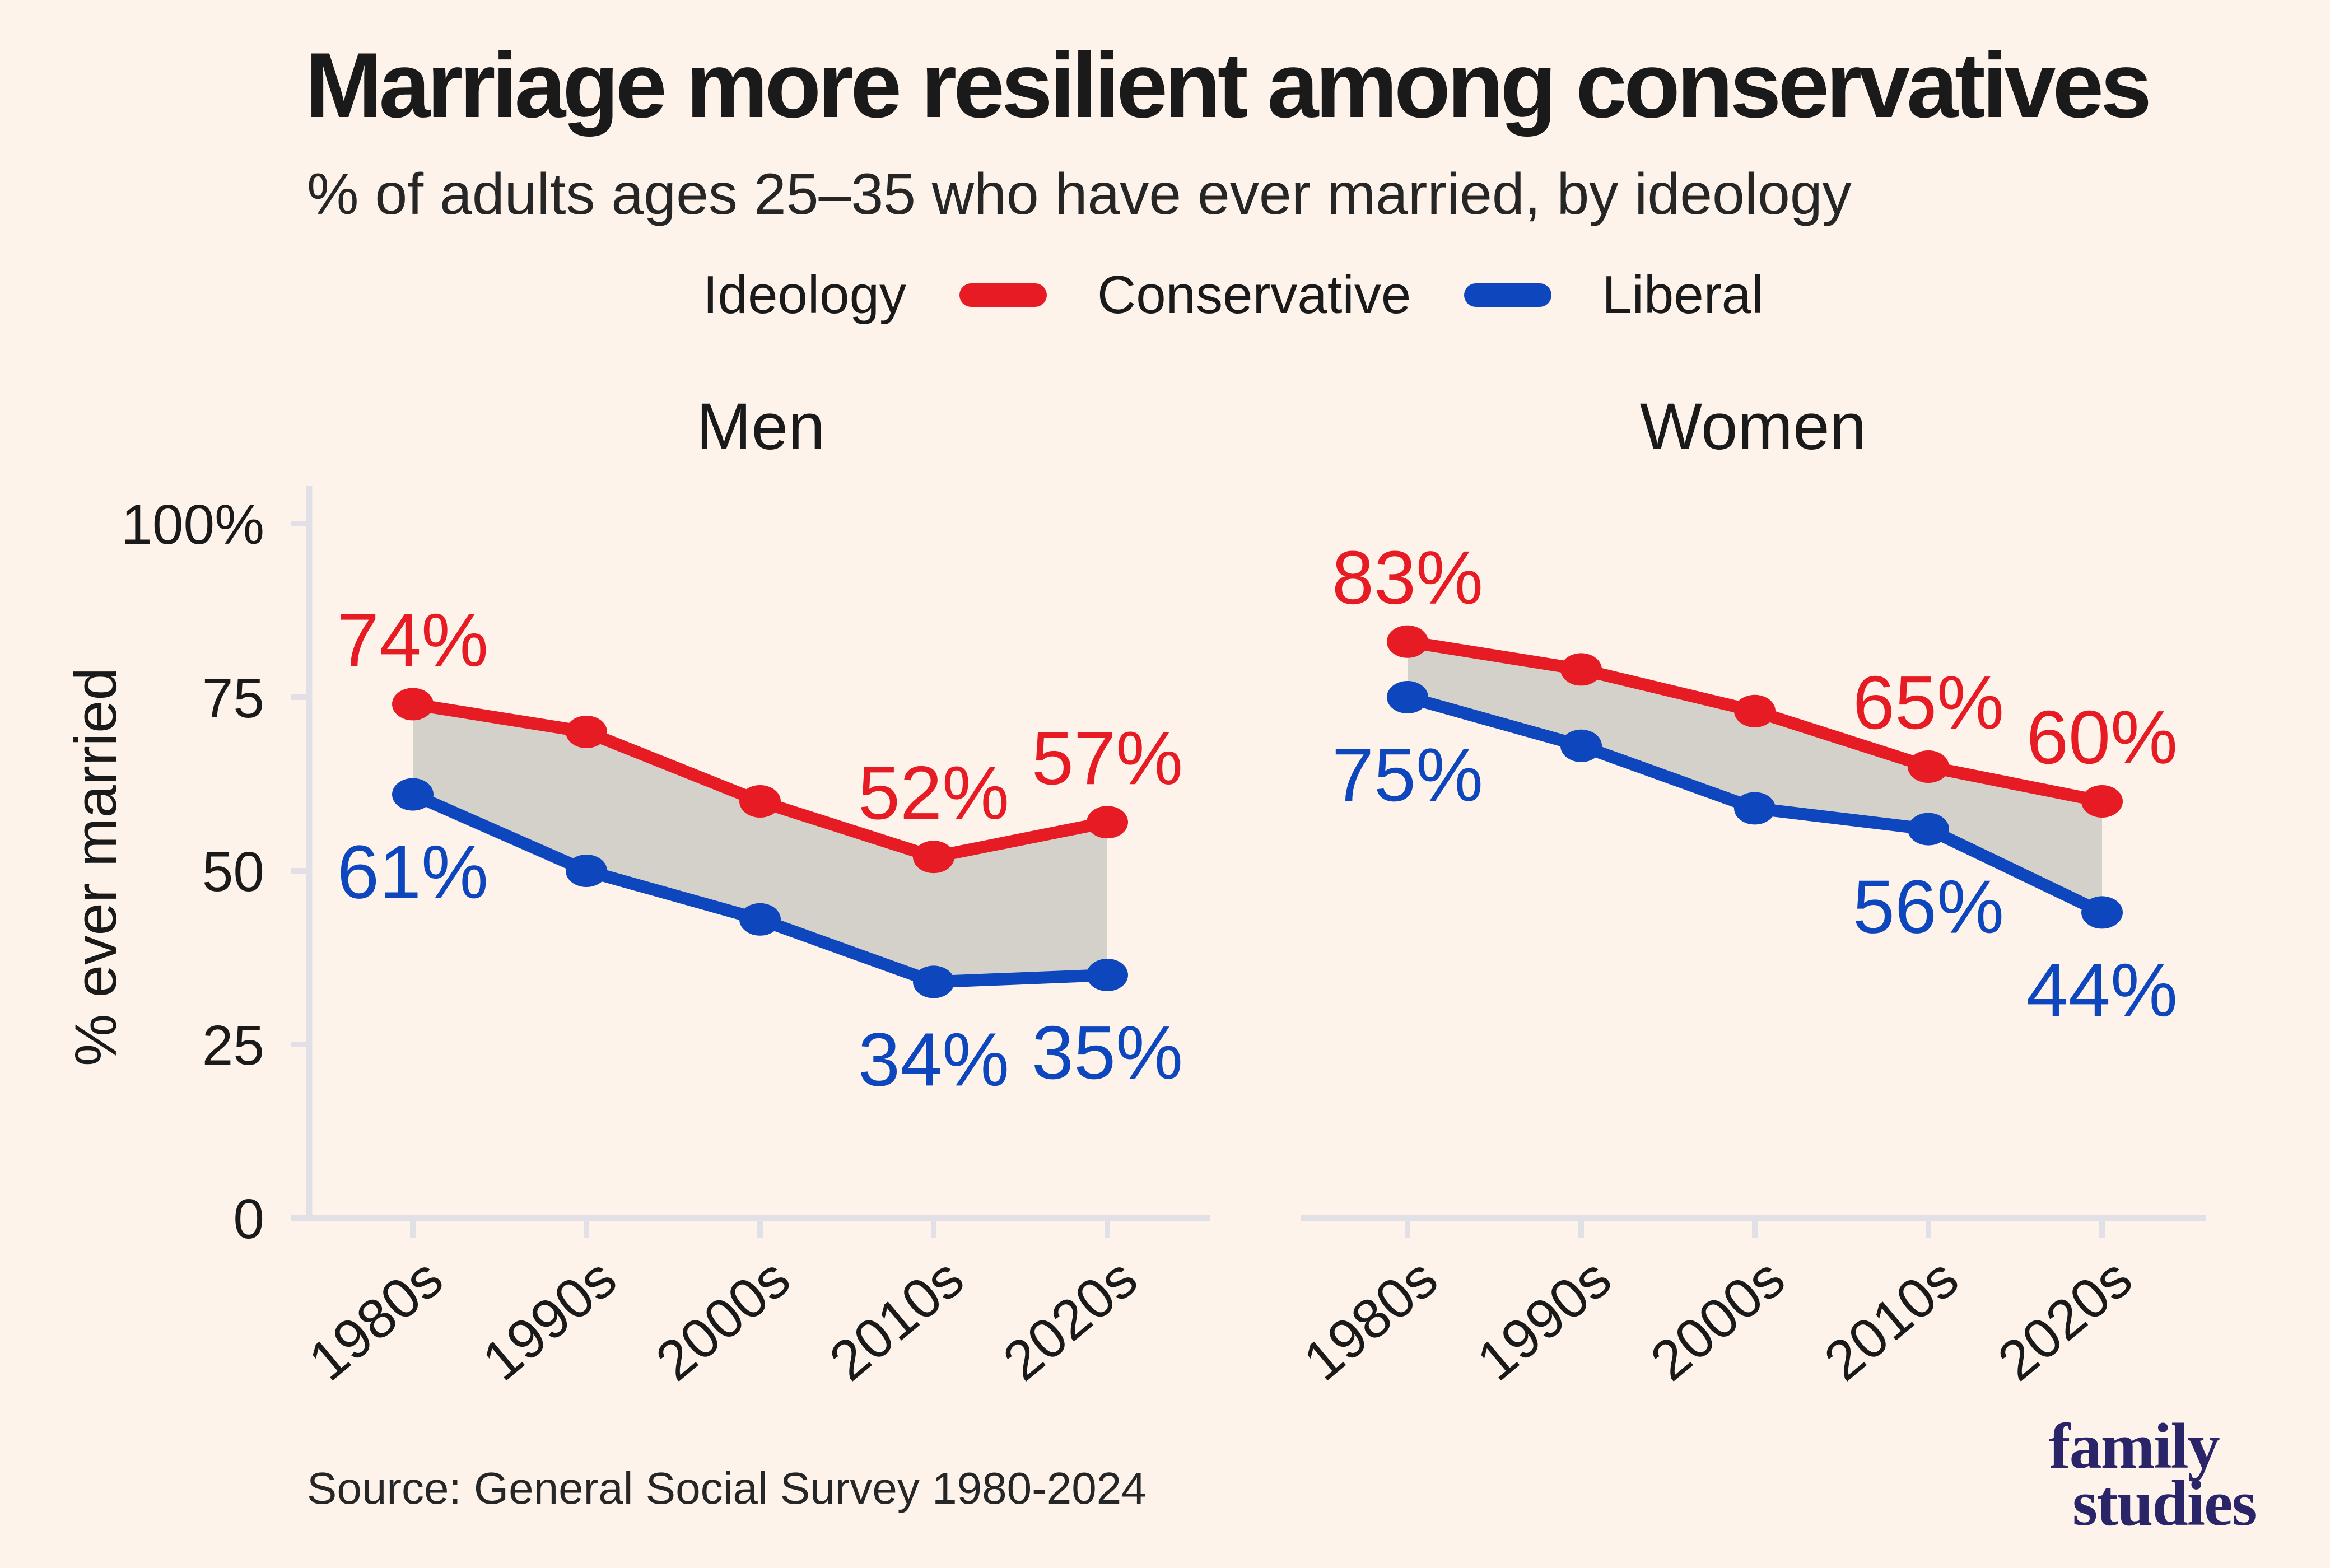  Describe the element at coordinates (413, 640) in the screenshot. I see `data-point-label: 74%` at that location.